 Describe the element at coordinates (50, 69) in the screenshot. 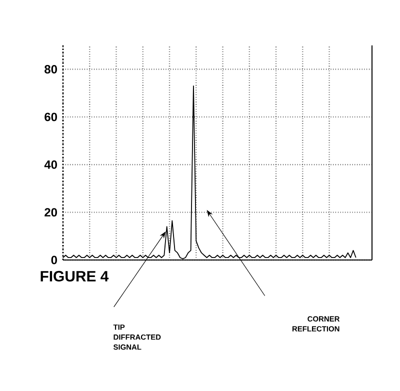

I see `y-tick-label: 80` at that location.